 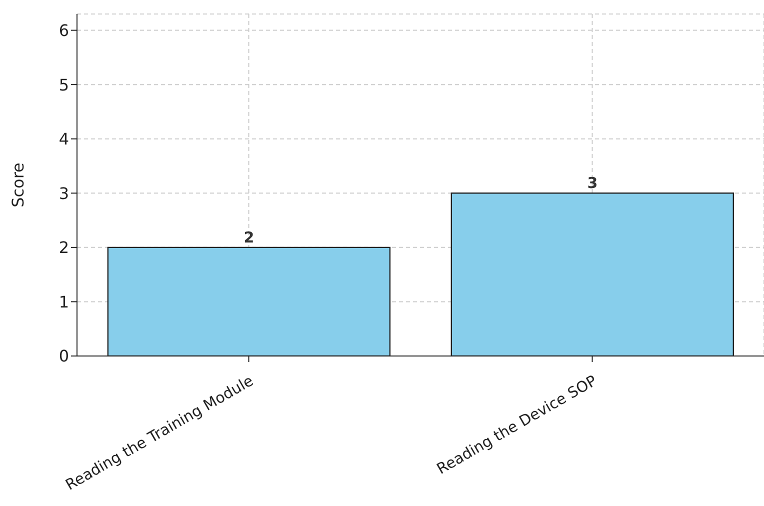 What do you see at coordinates (249, 237) in the screenshot?
I see `data-label: 2` at bounding box center [249, 237].